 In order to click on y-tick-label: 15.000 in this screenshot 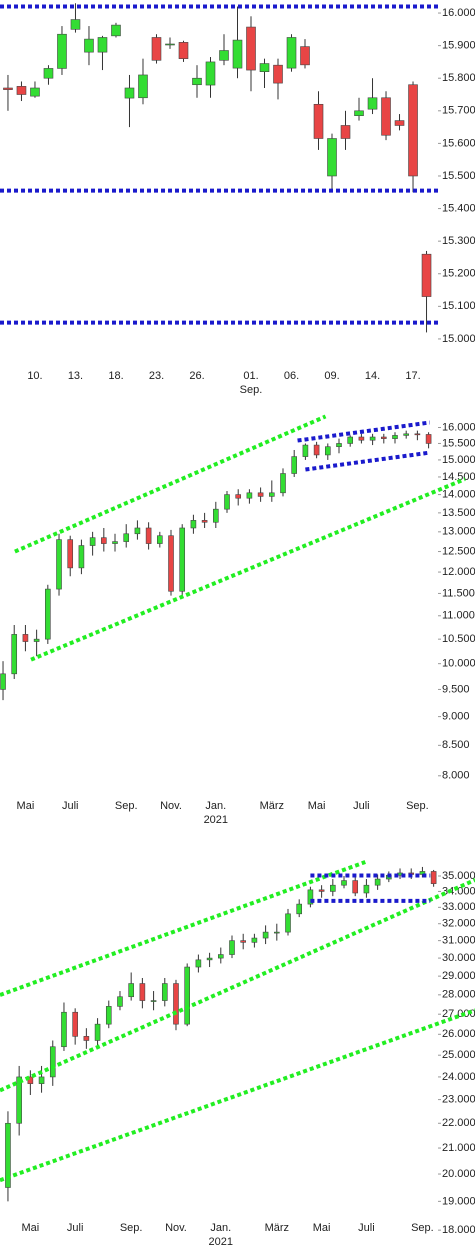, I will do `click(458, 339)`.